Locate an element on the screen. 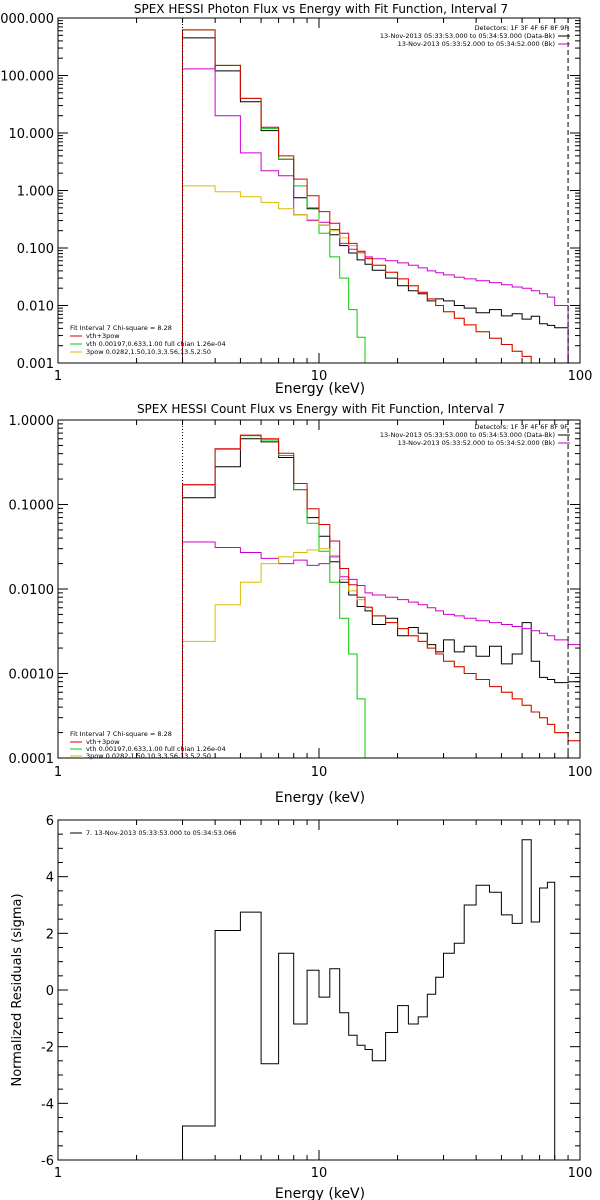 The width and height of the screenshot is (600, 1200). photon-flux-legend-3pow: 3pow 0.0282,1.50,10.3,3.56,13.5,2.50 is located at coordinates (148, 352).